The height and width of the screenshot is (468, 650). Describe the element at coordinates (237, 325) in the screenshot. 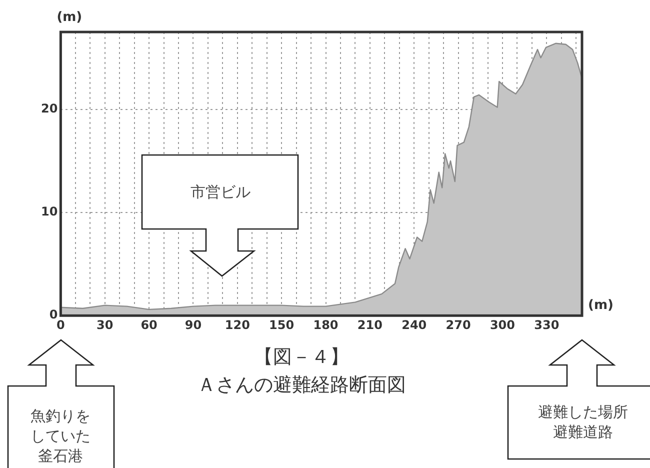

I see `x-tick-label: 120` at that location.